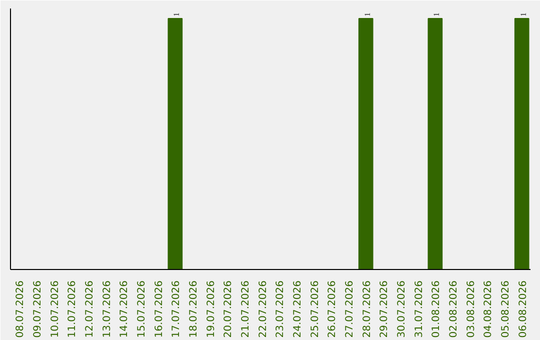  What do you see at coordinates (194, 309) in the screenshot?
I see `x-tick-label: 18.07.2026` at bounding box center [194, 309].